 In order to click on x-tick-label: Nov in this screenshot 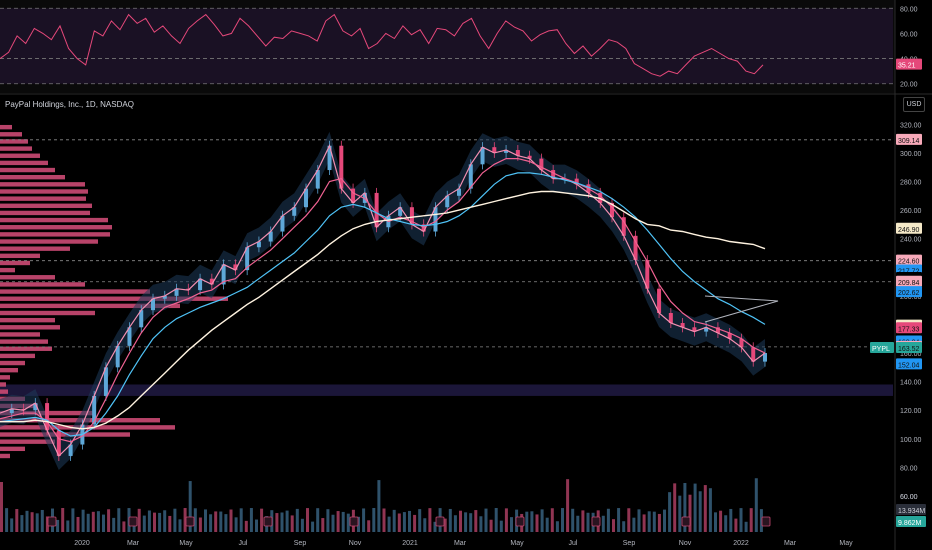, I will do `click(685, 543)`.